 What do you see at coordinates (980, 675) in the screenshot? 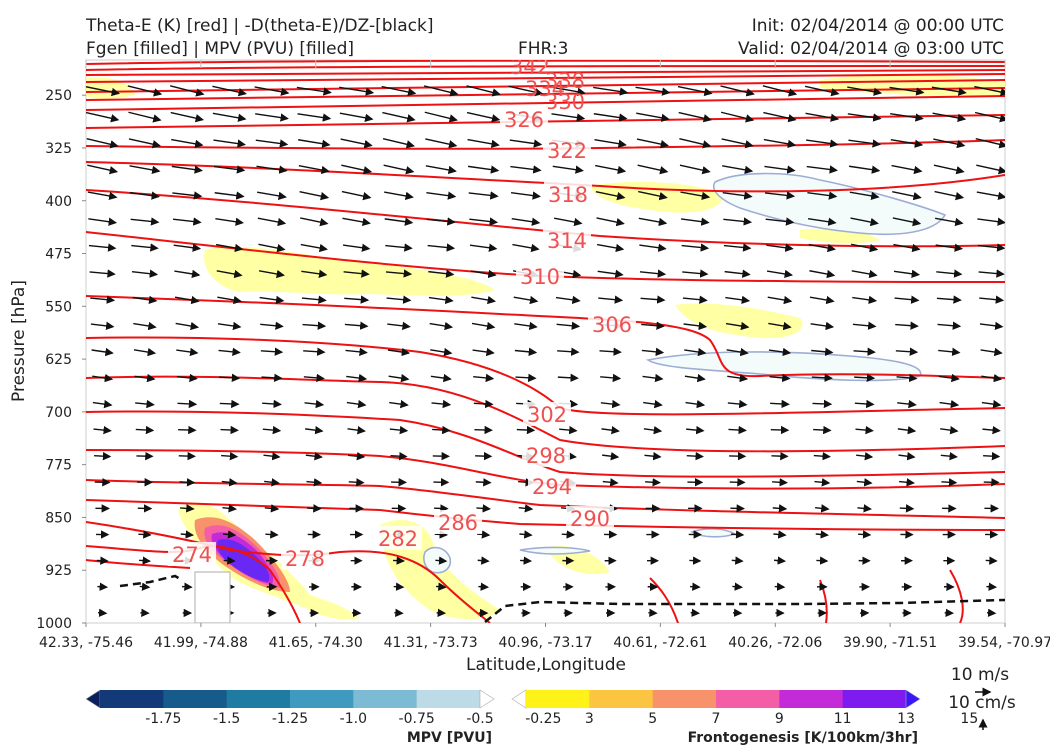
I see `ref-vector-horizontal-label: 10 m/s` at bounding box center [980, 675].